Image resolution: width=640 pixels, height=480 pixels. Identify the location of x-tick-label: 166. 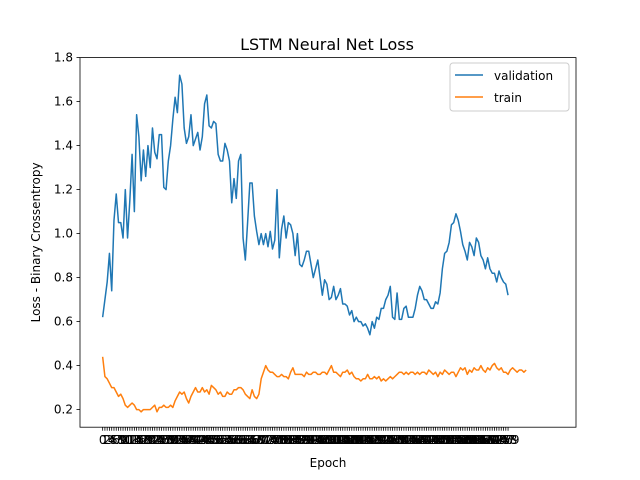
(478, 440).